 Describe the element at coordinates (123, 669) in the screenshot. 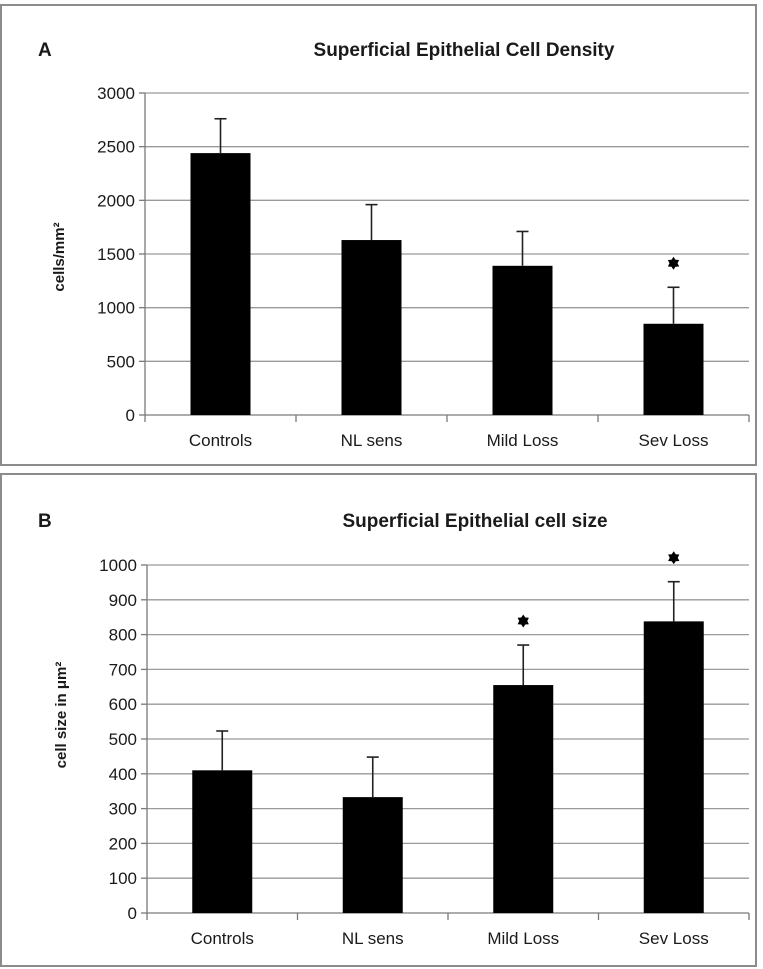

I see `y-tick-label: 700` at that location.